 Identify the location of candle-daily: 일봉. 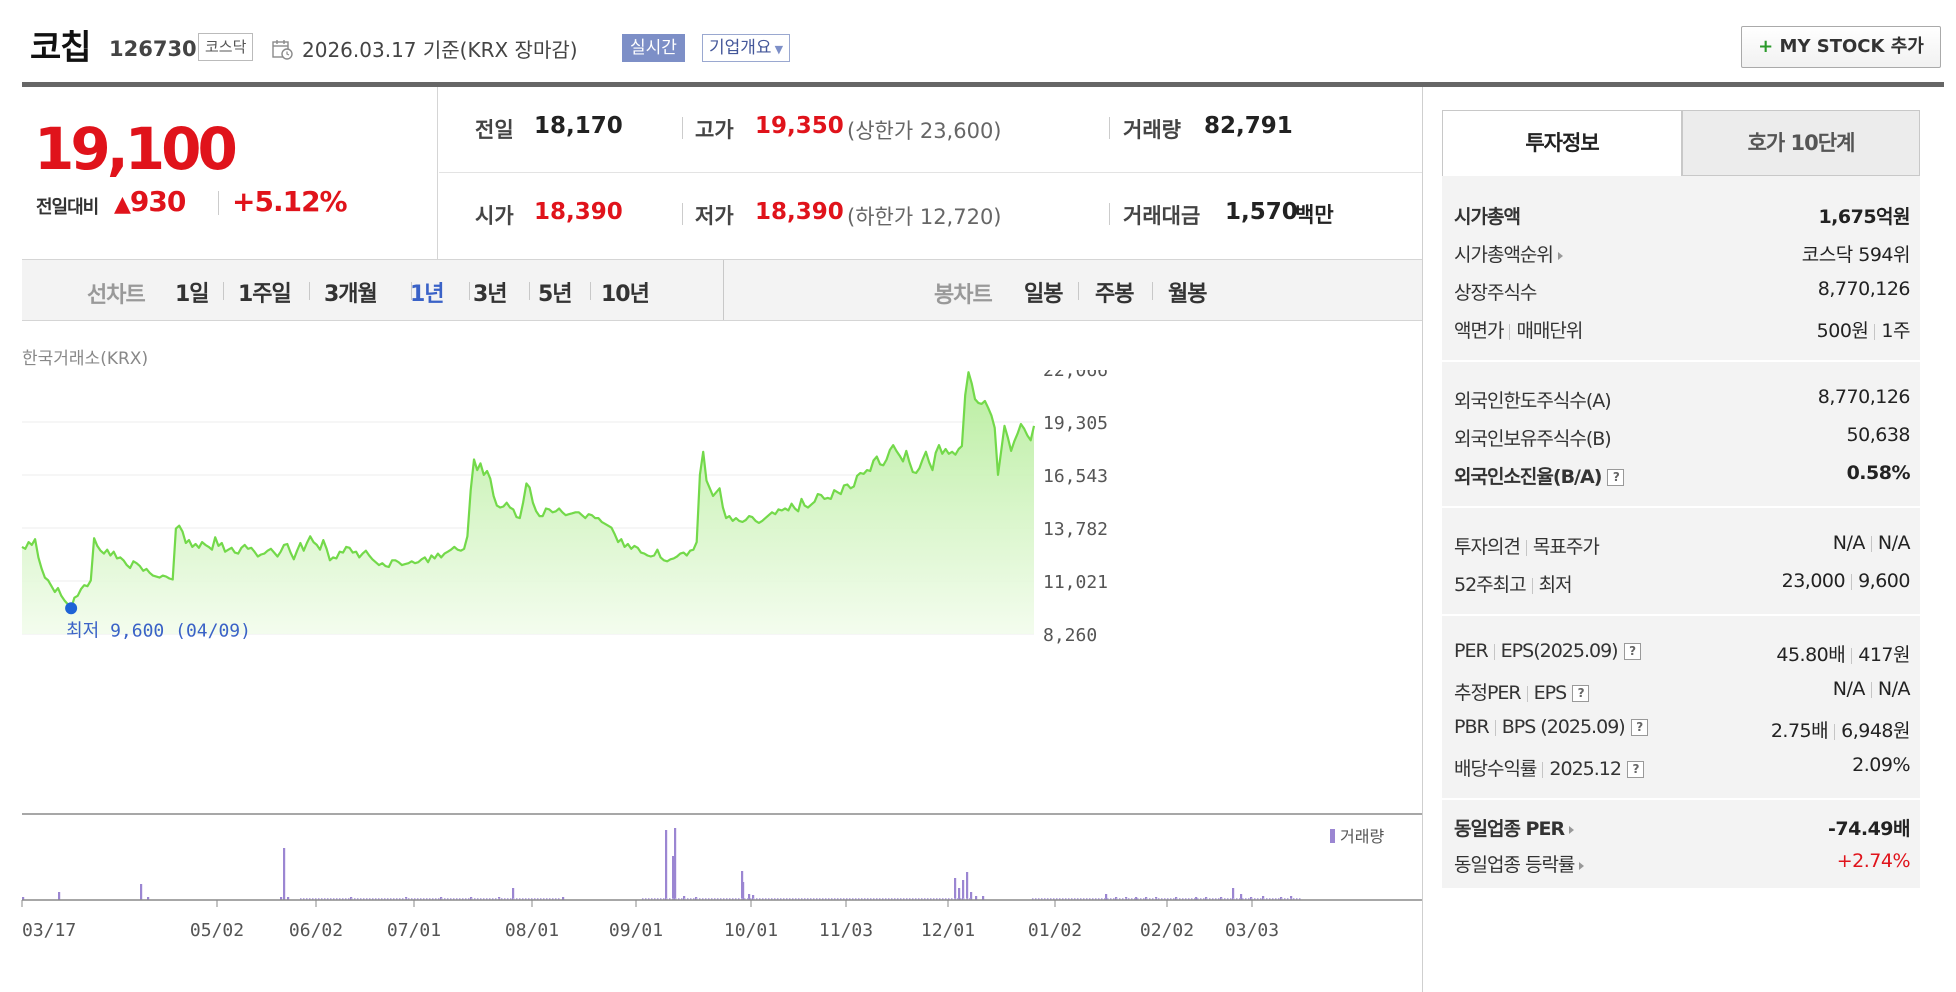
(1043, 294).